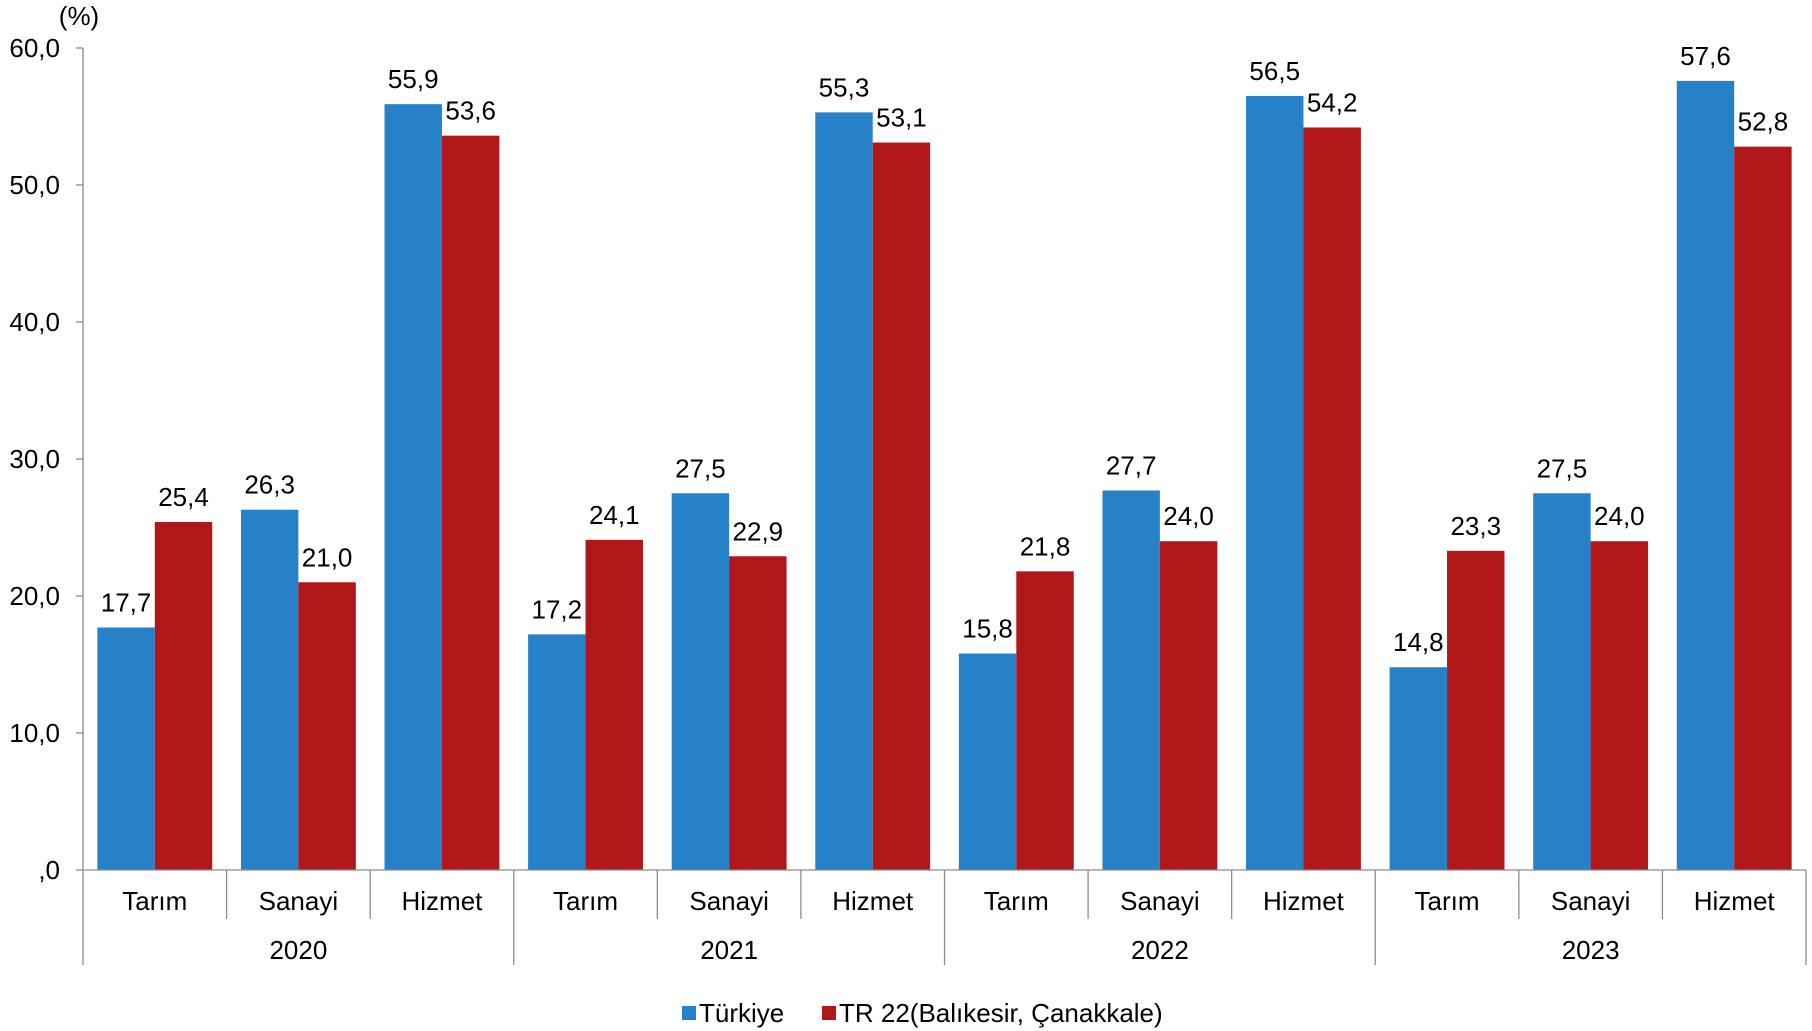  What do you see at coordinates (1131, 466) in the screenshot?
I see `data-label: 27,7` at bounding box center [1131, 466].